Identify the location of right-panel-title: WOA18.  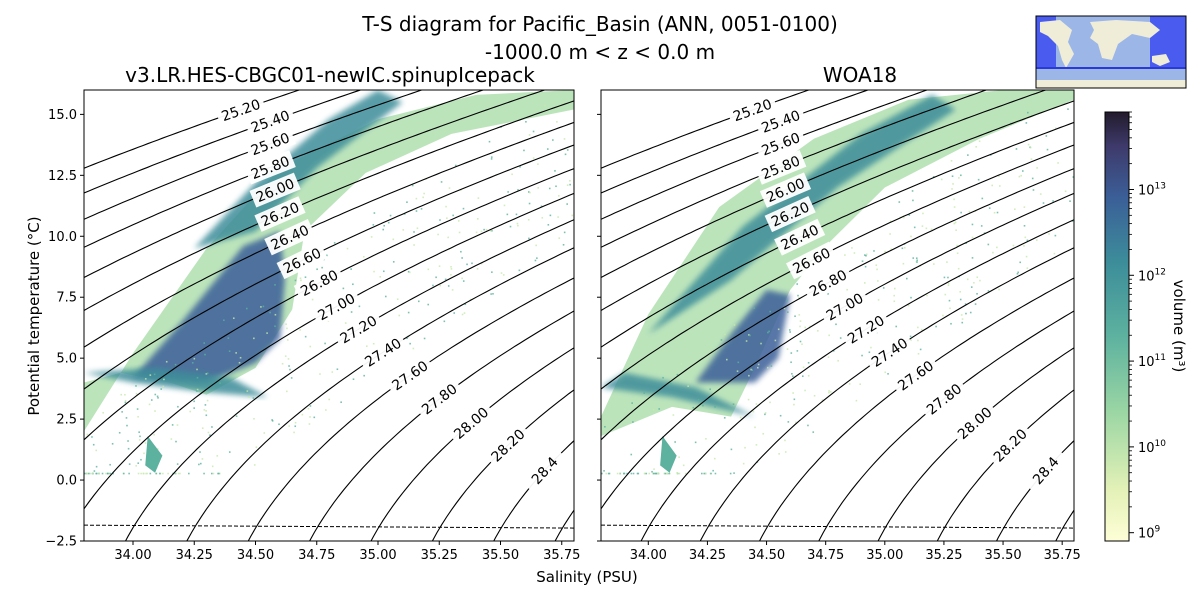
(860, 75).